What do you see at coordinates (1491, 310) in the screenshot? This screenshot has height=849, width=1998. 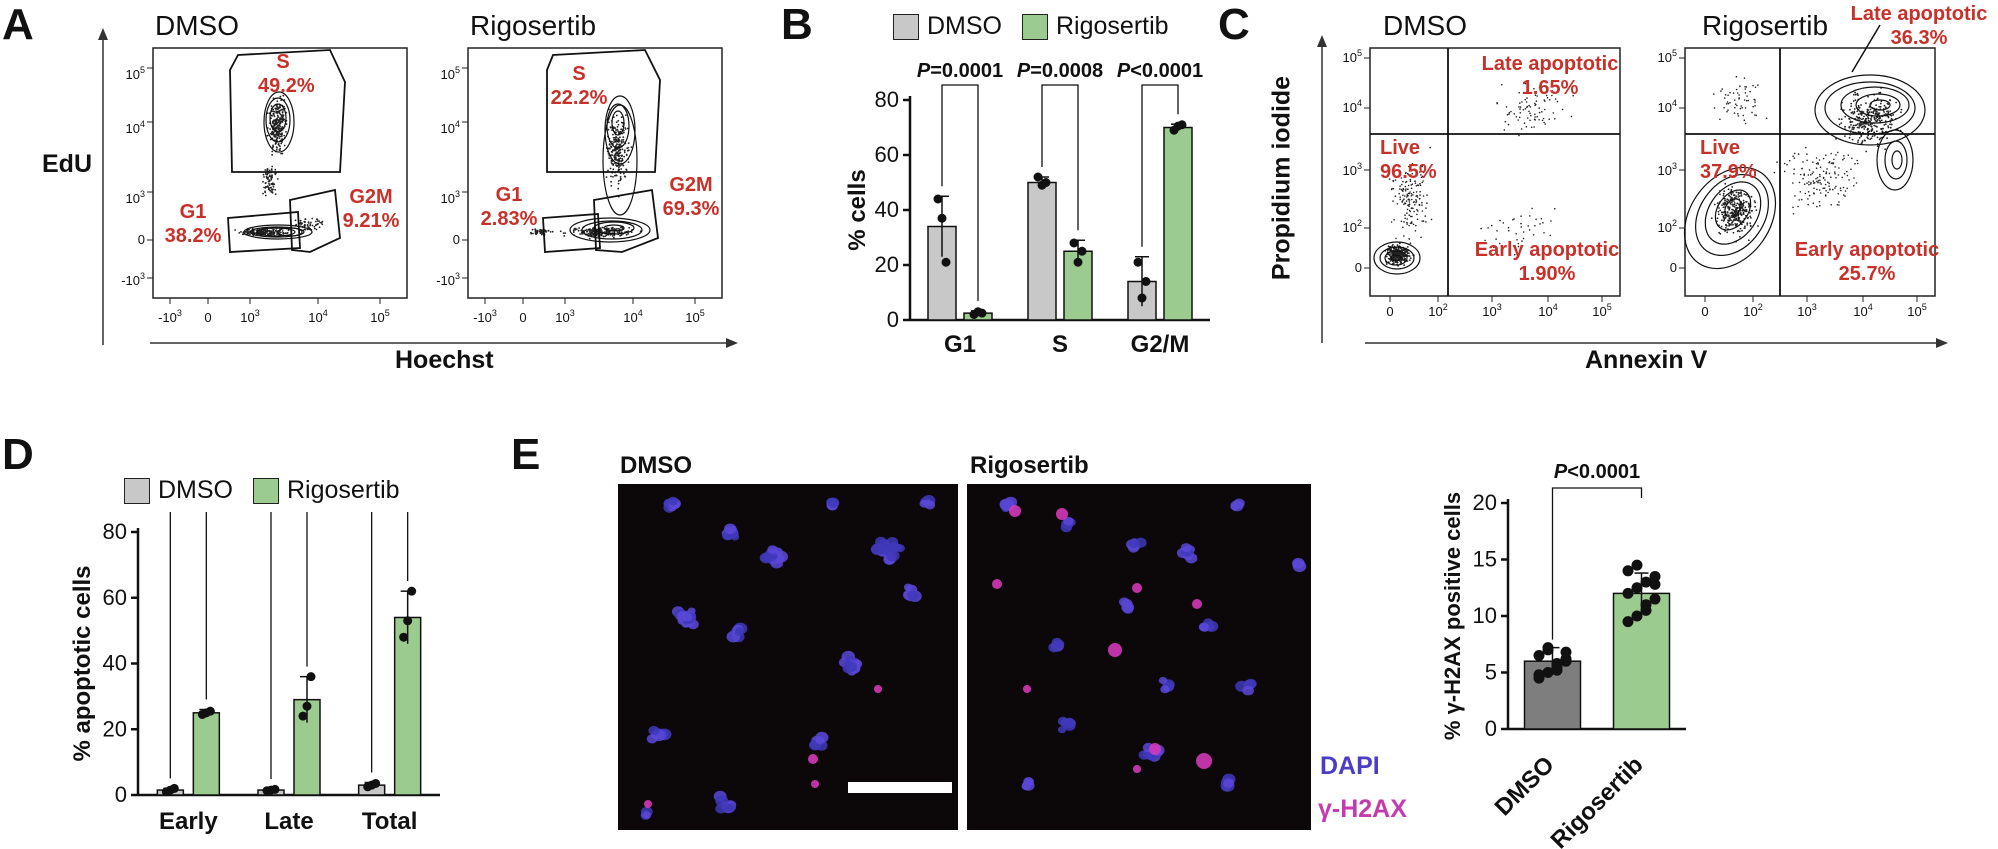 I see `svg-text: 10³` at bounding box center [1491, 310].